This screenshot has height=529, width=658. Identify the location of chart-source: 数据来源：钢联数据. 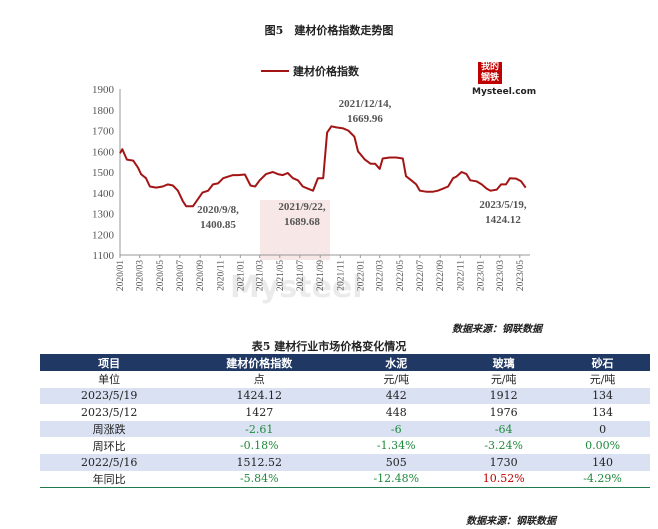
(497, 329).